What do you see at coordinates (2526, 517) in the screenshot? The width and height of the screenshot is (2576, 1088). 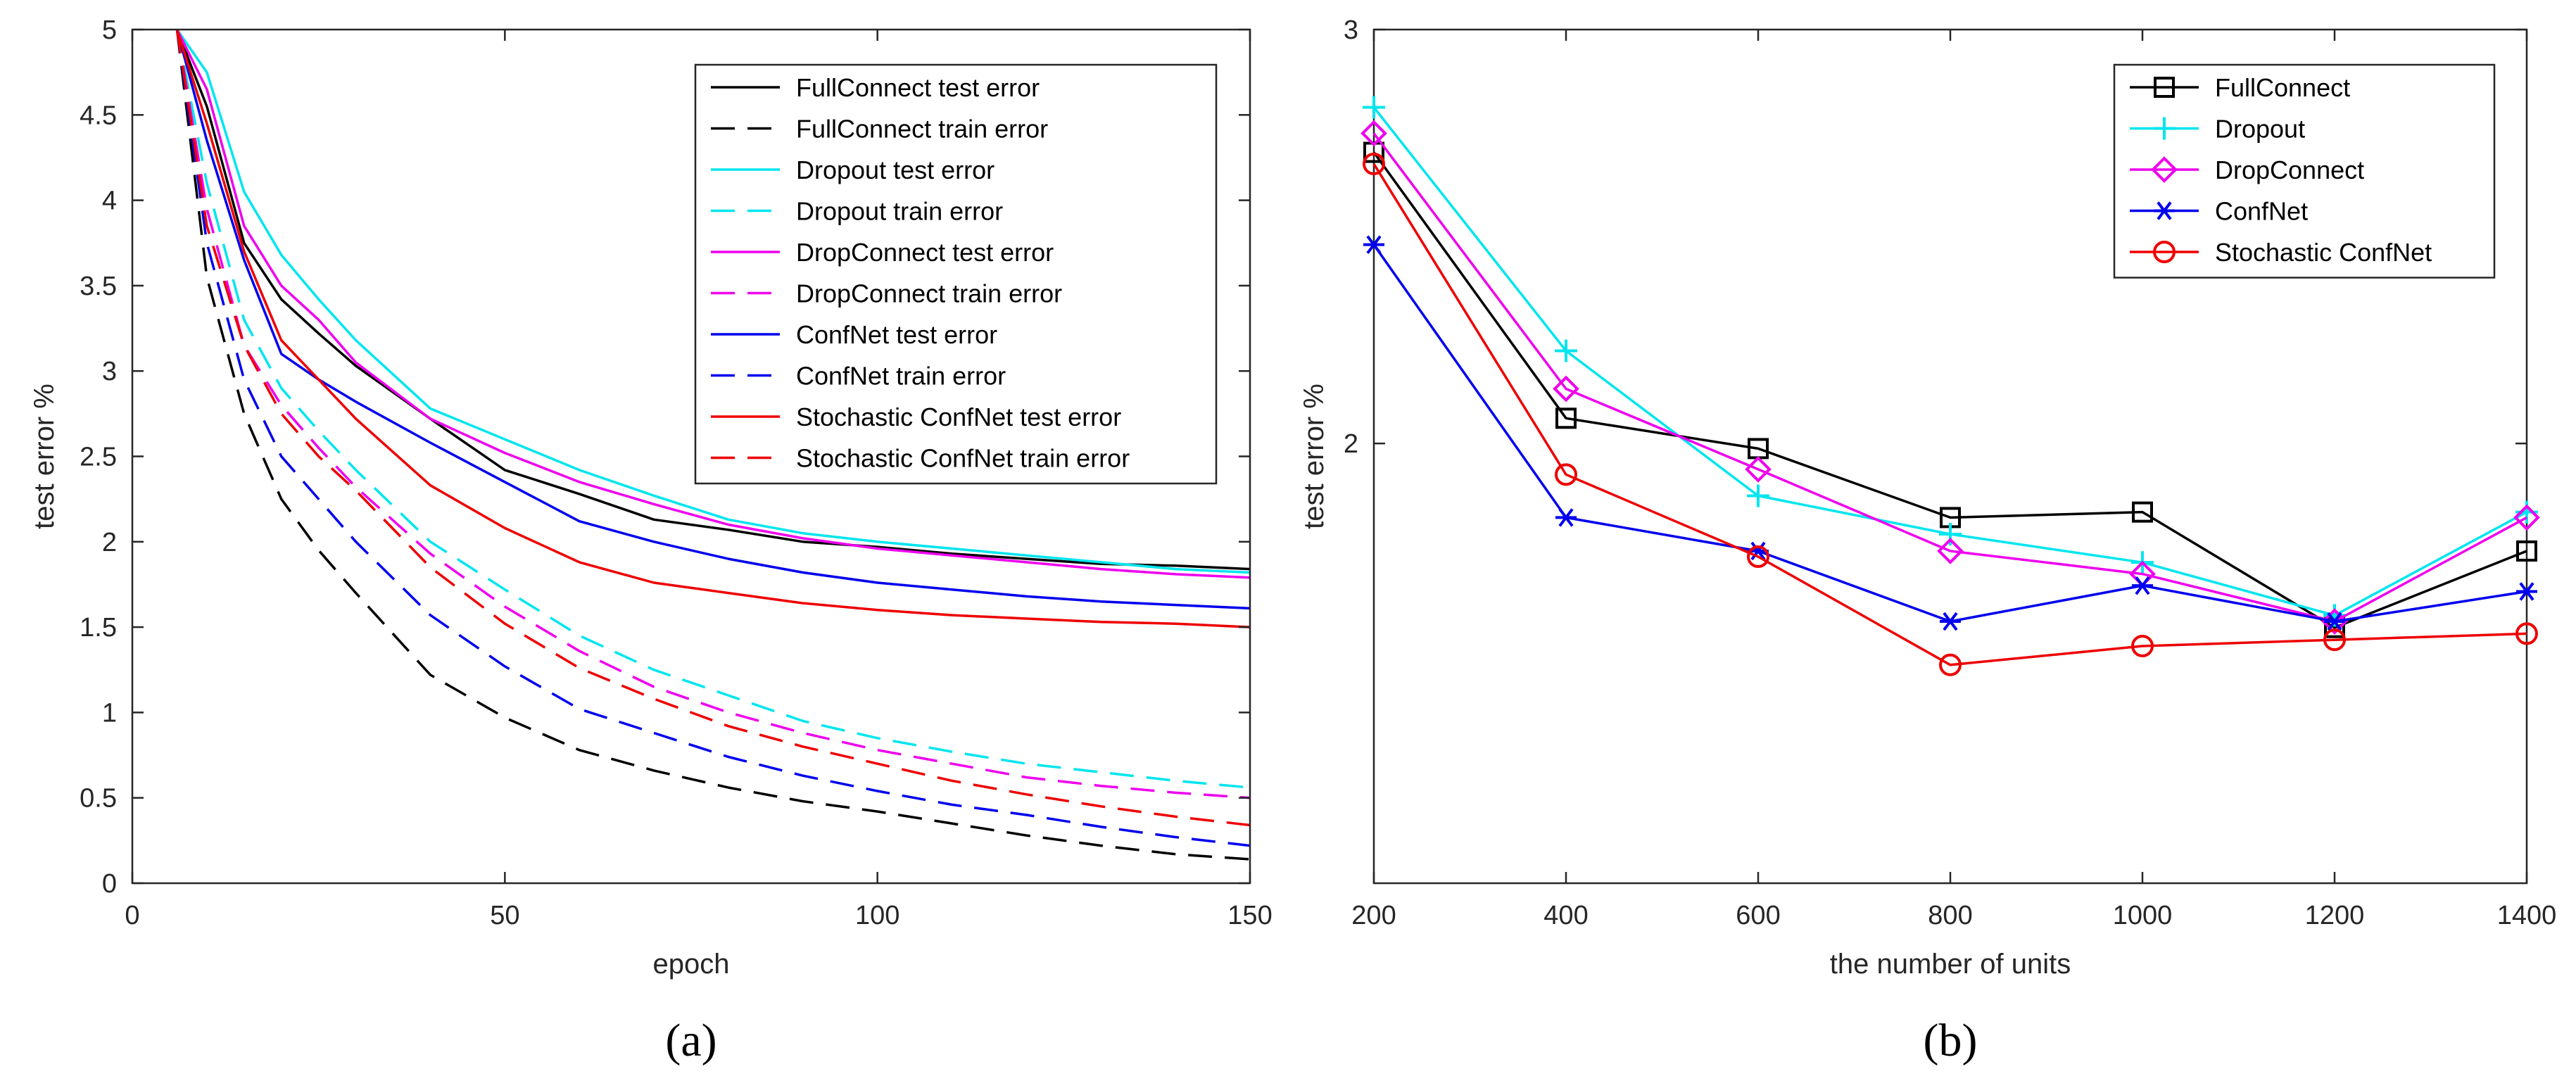 I see `point-b-2-6-shape` at bounding box center [2526, 517].